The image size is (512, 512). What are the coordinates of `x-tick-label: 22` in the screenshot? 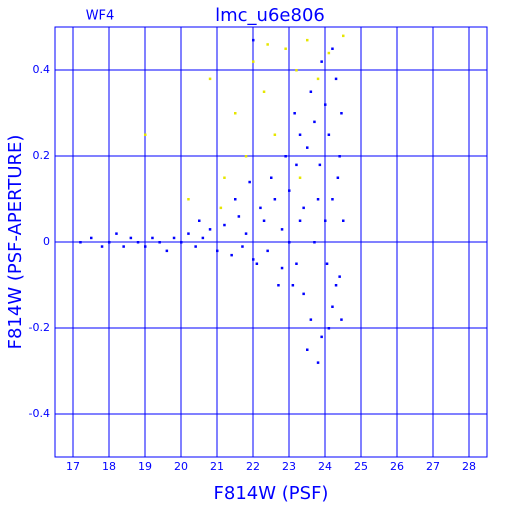 It's located at (253, 466).